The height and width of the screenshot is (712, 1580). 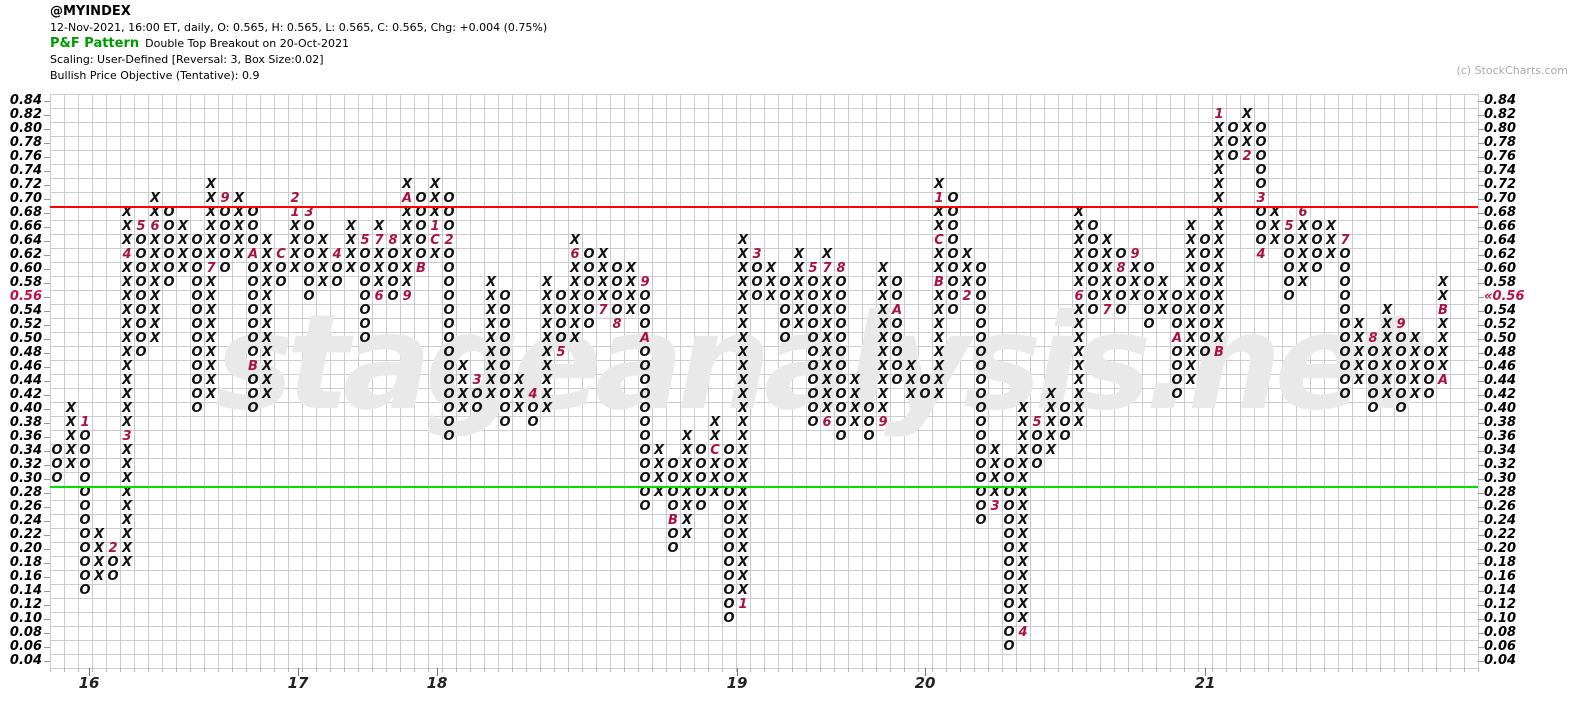 What do you see at coordinates (1500, 184) in the screenshot?
I see `price-label-right: 0.72` at bounding box center [1500, 184].